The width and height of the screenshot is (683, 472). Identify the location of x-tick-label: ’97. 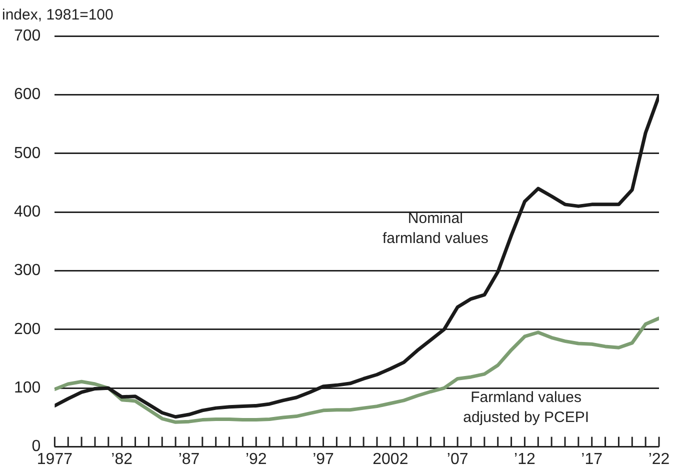
(323, 459).